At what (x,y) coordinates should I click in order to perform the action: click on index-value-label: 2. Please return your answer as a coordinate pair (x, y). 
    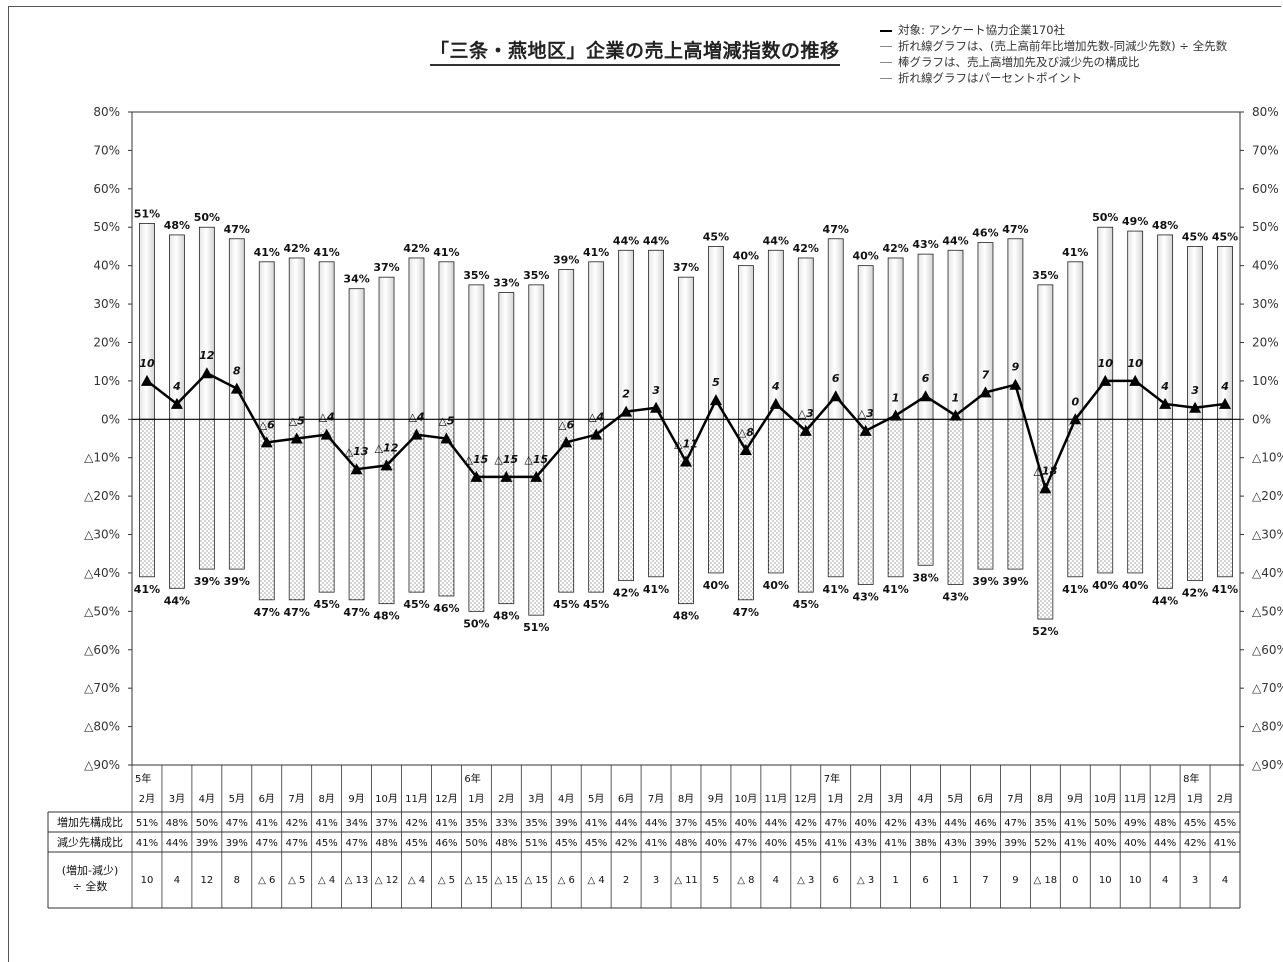
    Looking at the image, I should click on (626, 394).